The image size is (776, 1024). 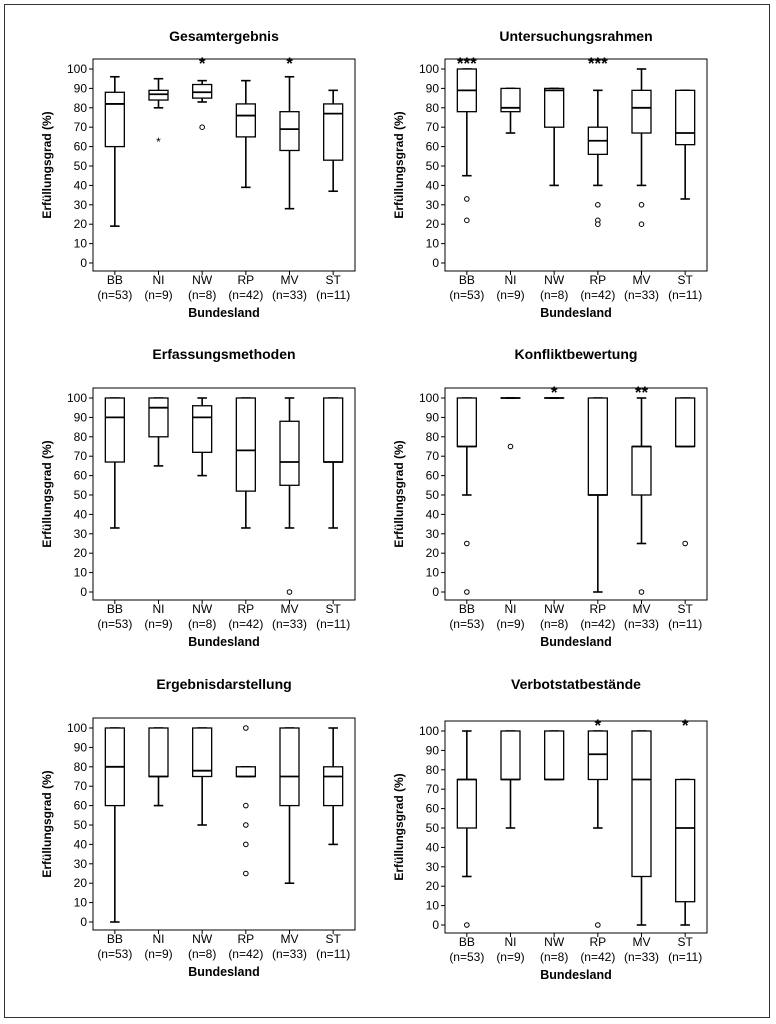 What do you see at coordinates (433, 750) in the screenshot?
I see `y-tick-label: 90` at bounding box center [433, 750].